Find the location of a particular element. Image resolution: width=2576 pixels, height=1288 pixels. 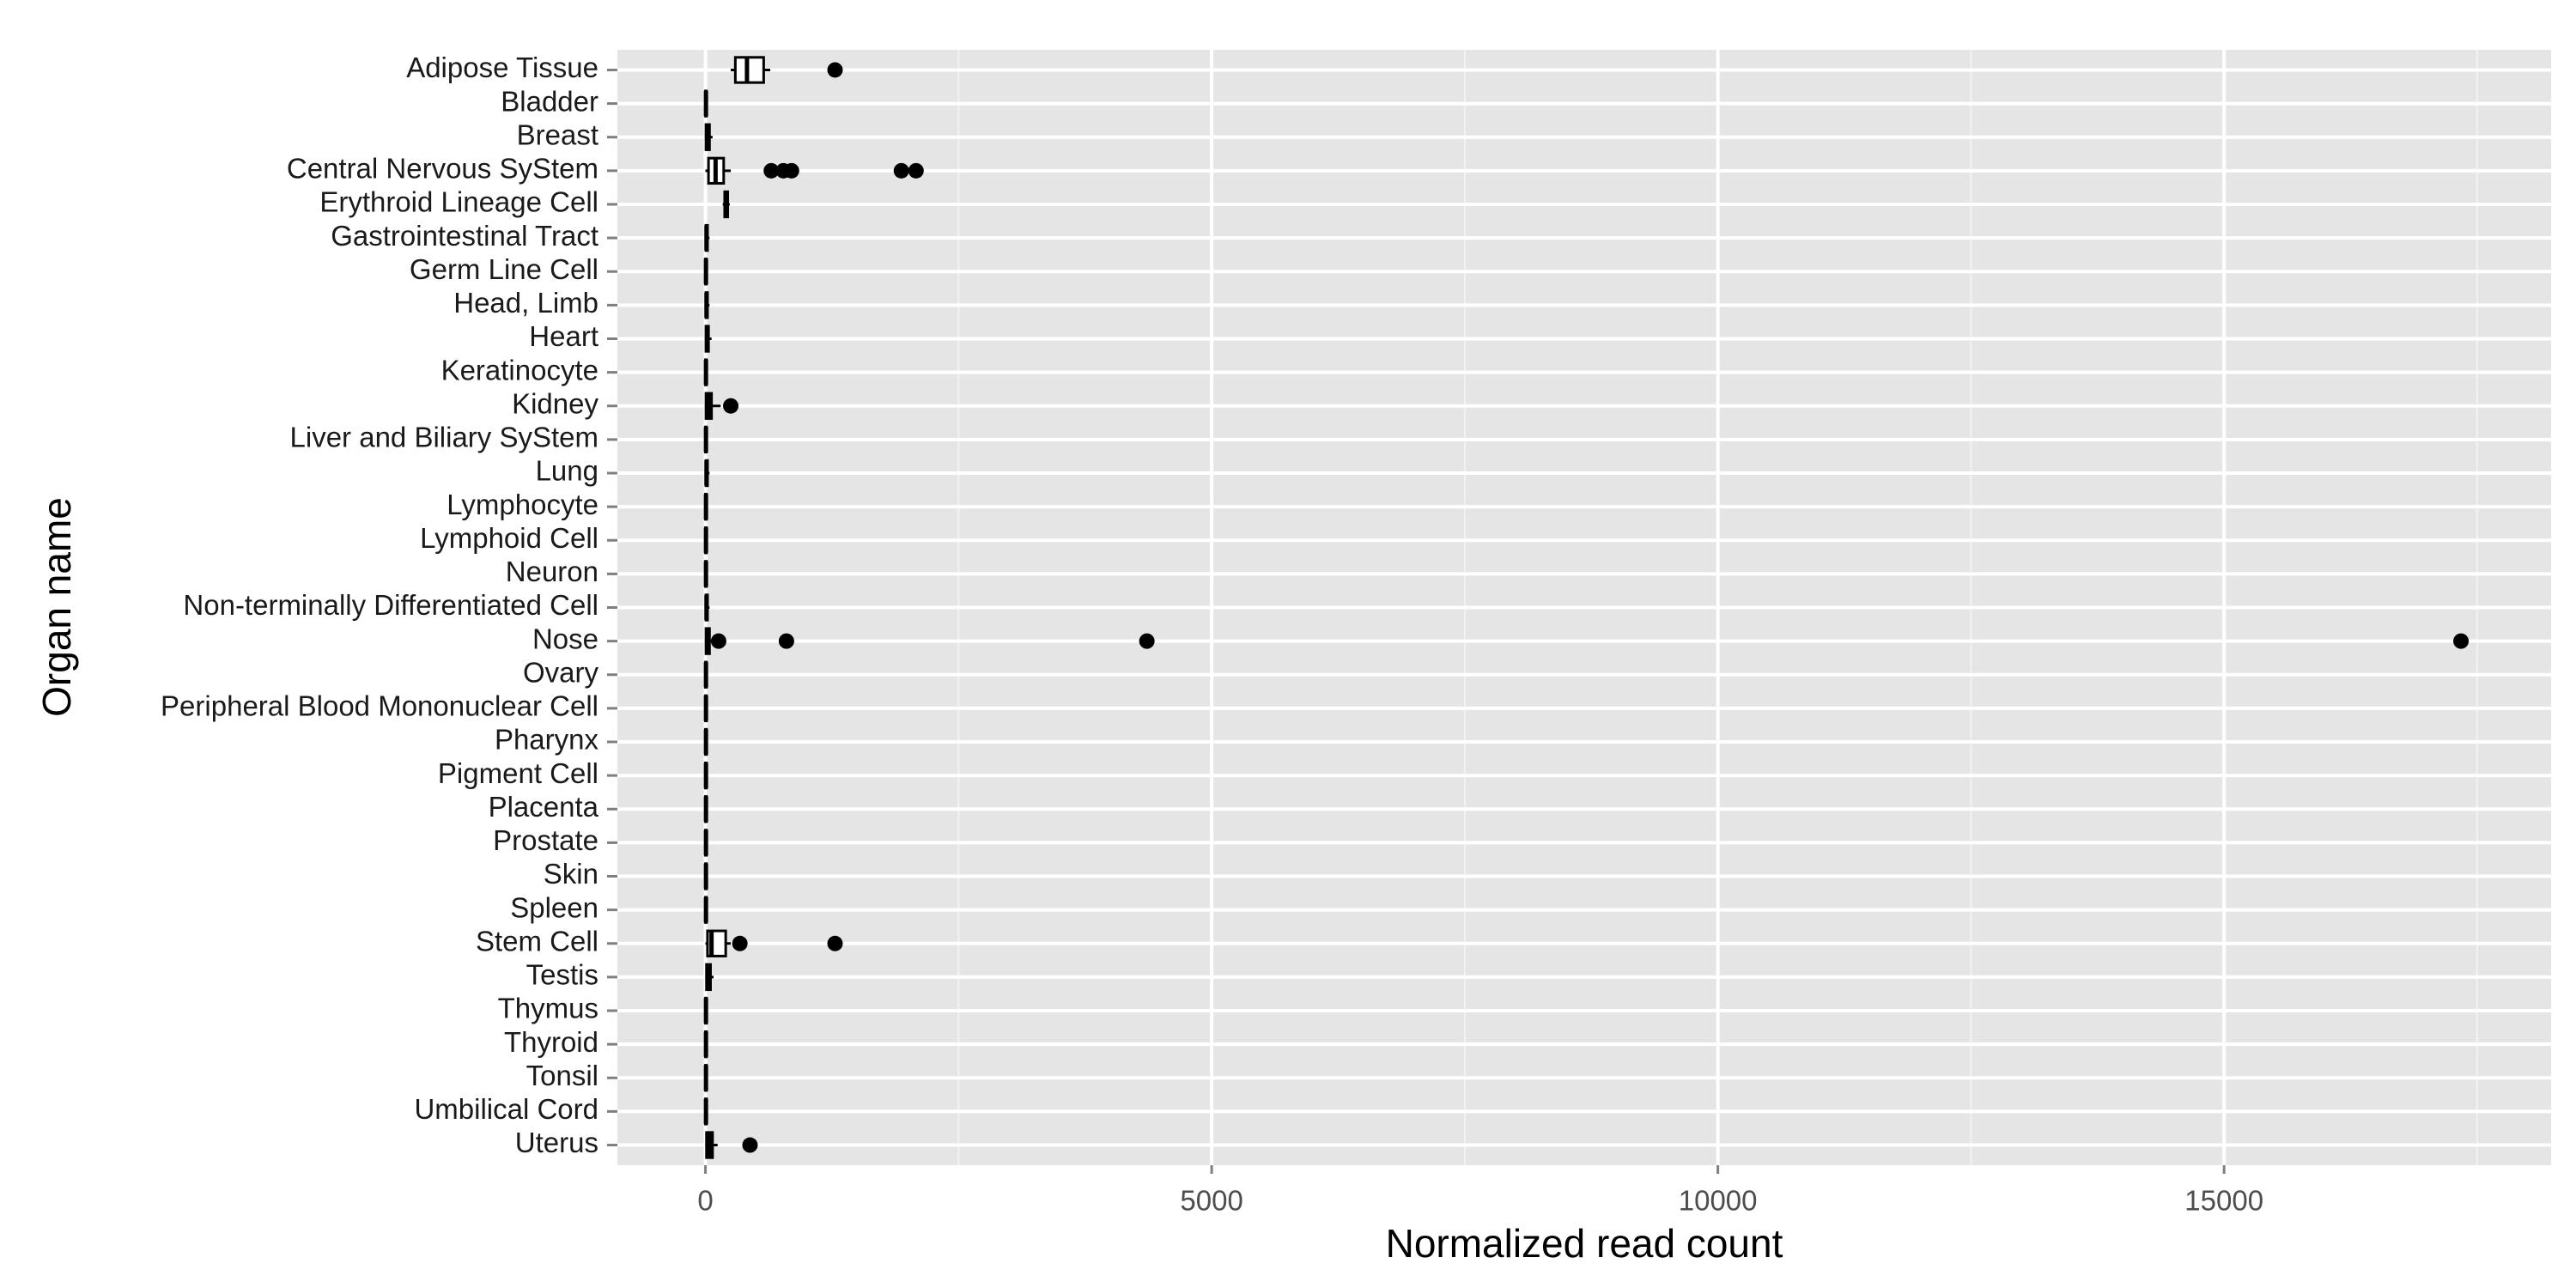

y-tick-label: Testis is located at coordinates (562, 975).